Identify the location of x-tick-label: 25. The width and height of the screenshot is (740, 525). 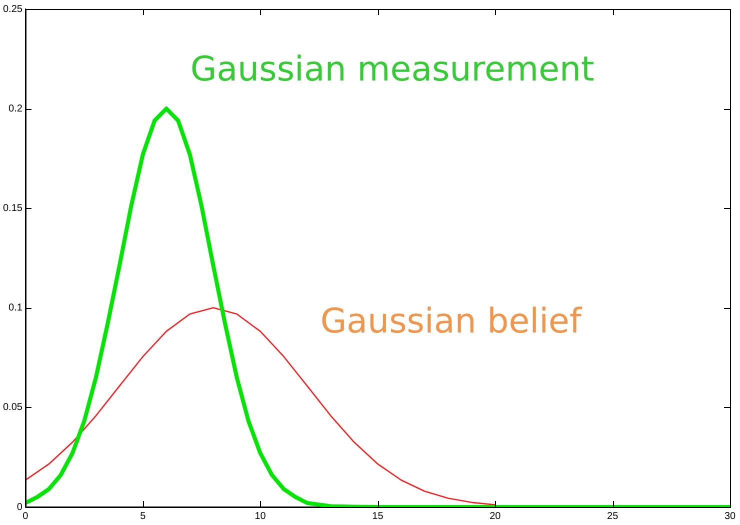
(613, 516).